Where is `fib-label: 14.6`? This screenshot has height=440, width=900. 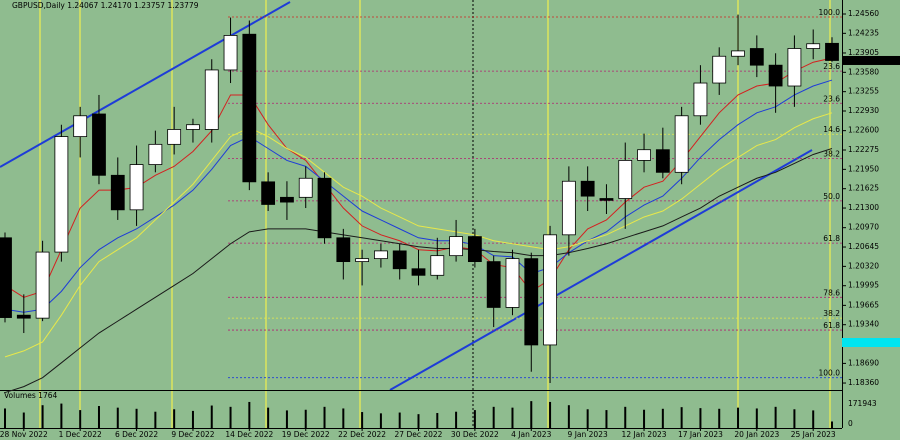
fib-label: 14.6 is located at coordinates (831, 129).